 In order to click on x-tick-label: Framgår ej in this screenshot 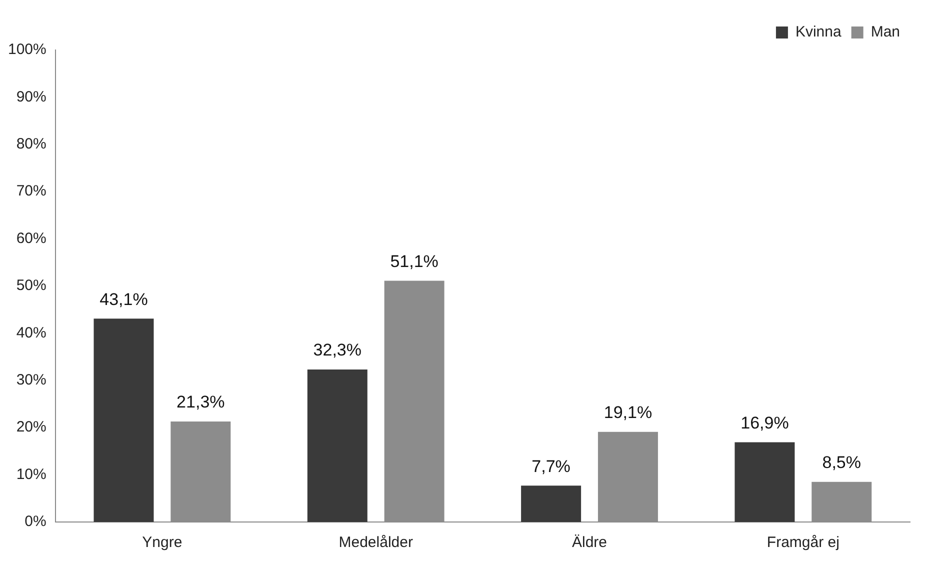, I will do `click(803, 543)`.